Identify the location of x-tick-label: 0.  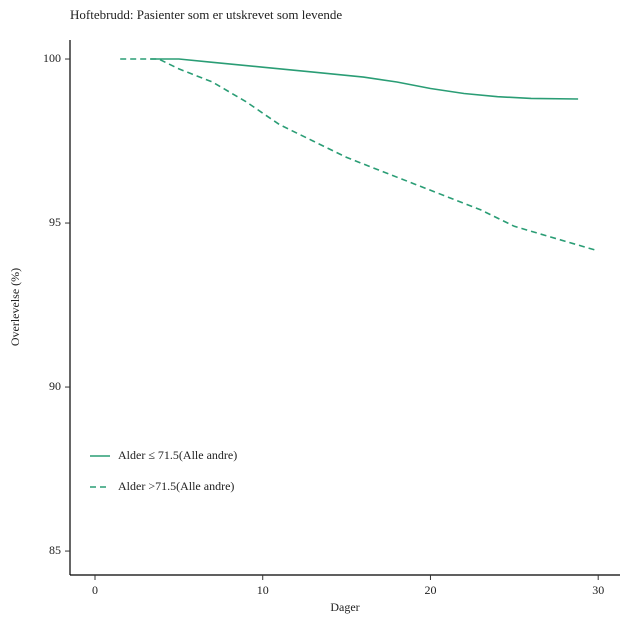
(95, 590).